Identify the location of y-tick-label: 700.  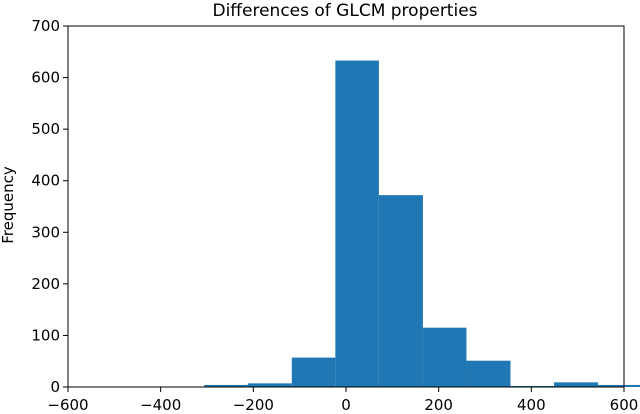
(45, 26).